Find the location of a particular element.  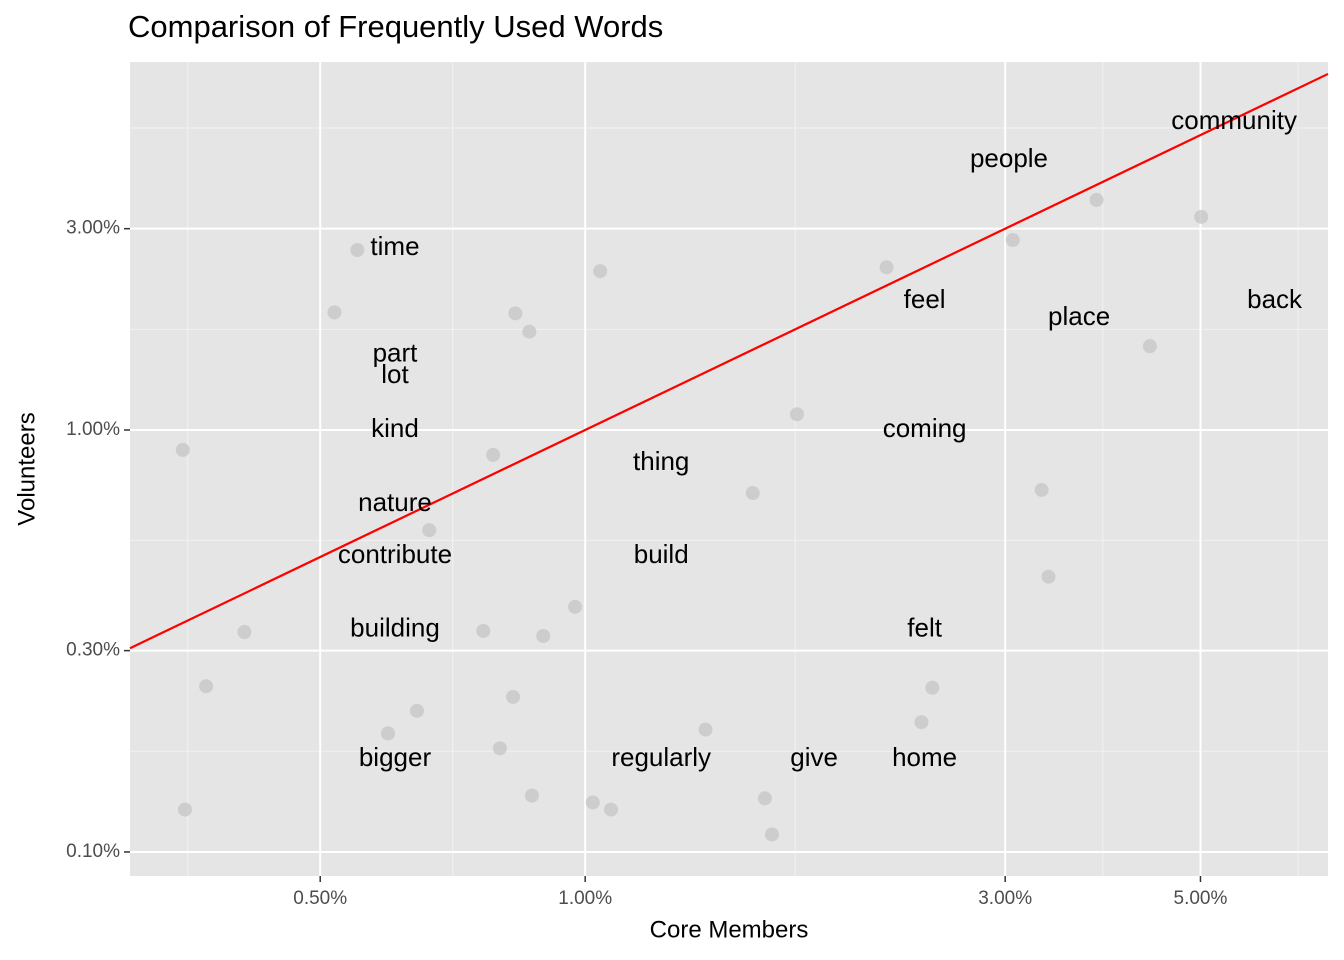

x-tick-label: 3.00% is located at coordinates (1005, 898).